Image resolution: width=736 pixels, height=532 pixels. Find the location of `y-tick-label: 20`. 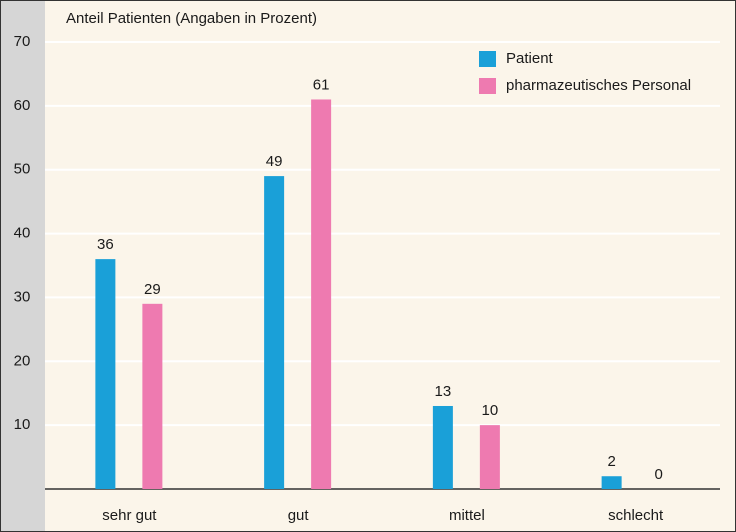

y-tick-label: 20 is located at coordinates (22, 360).